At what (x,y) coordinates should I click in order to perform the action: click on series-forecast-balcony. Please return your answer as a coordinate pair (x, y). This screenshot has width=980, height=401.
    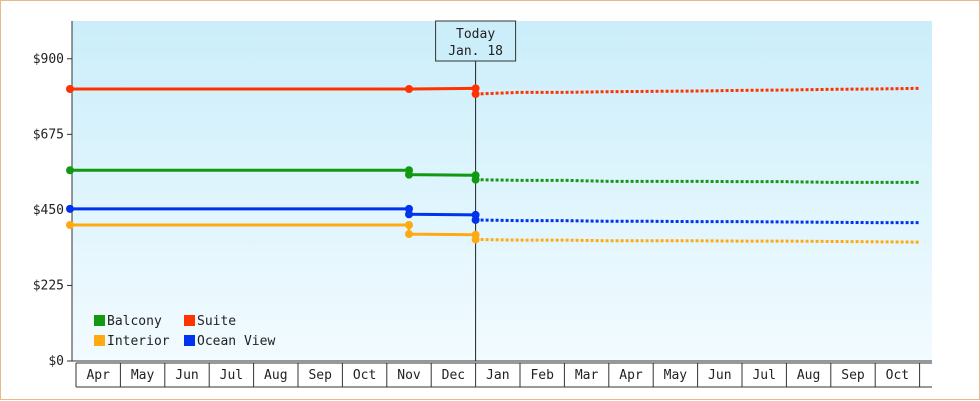
    Looking at the image, I should click on (697, 181).